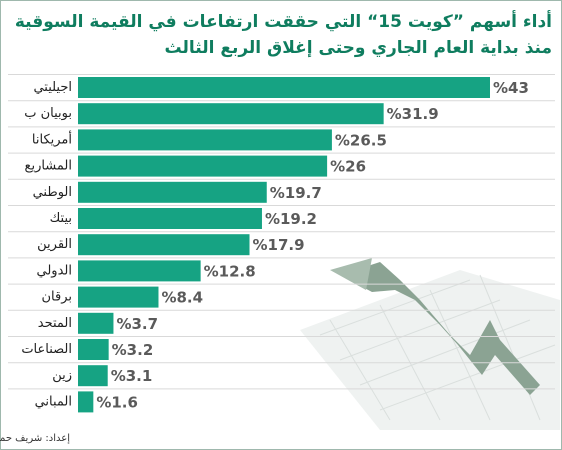  Describe the element at coordinates (413, 114) in the screenshot. I see `value-label: %31.9` at that location.